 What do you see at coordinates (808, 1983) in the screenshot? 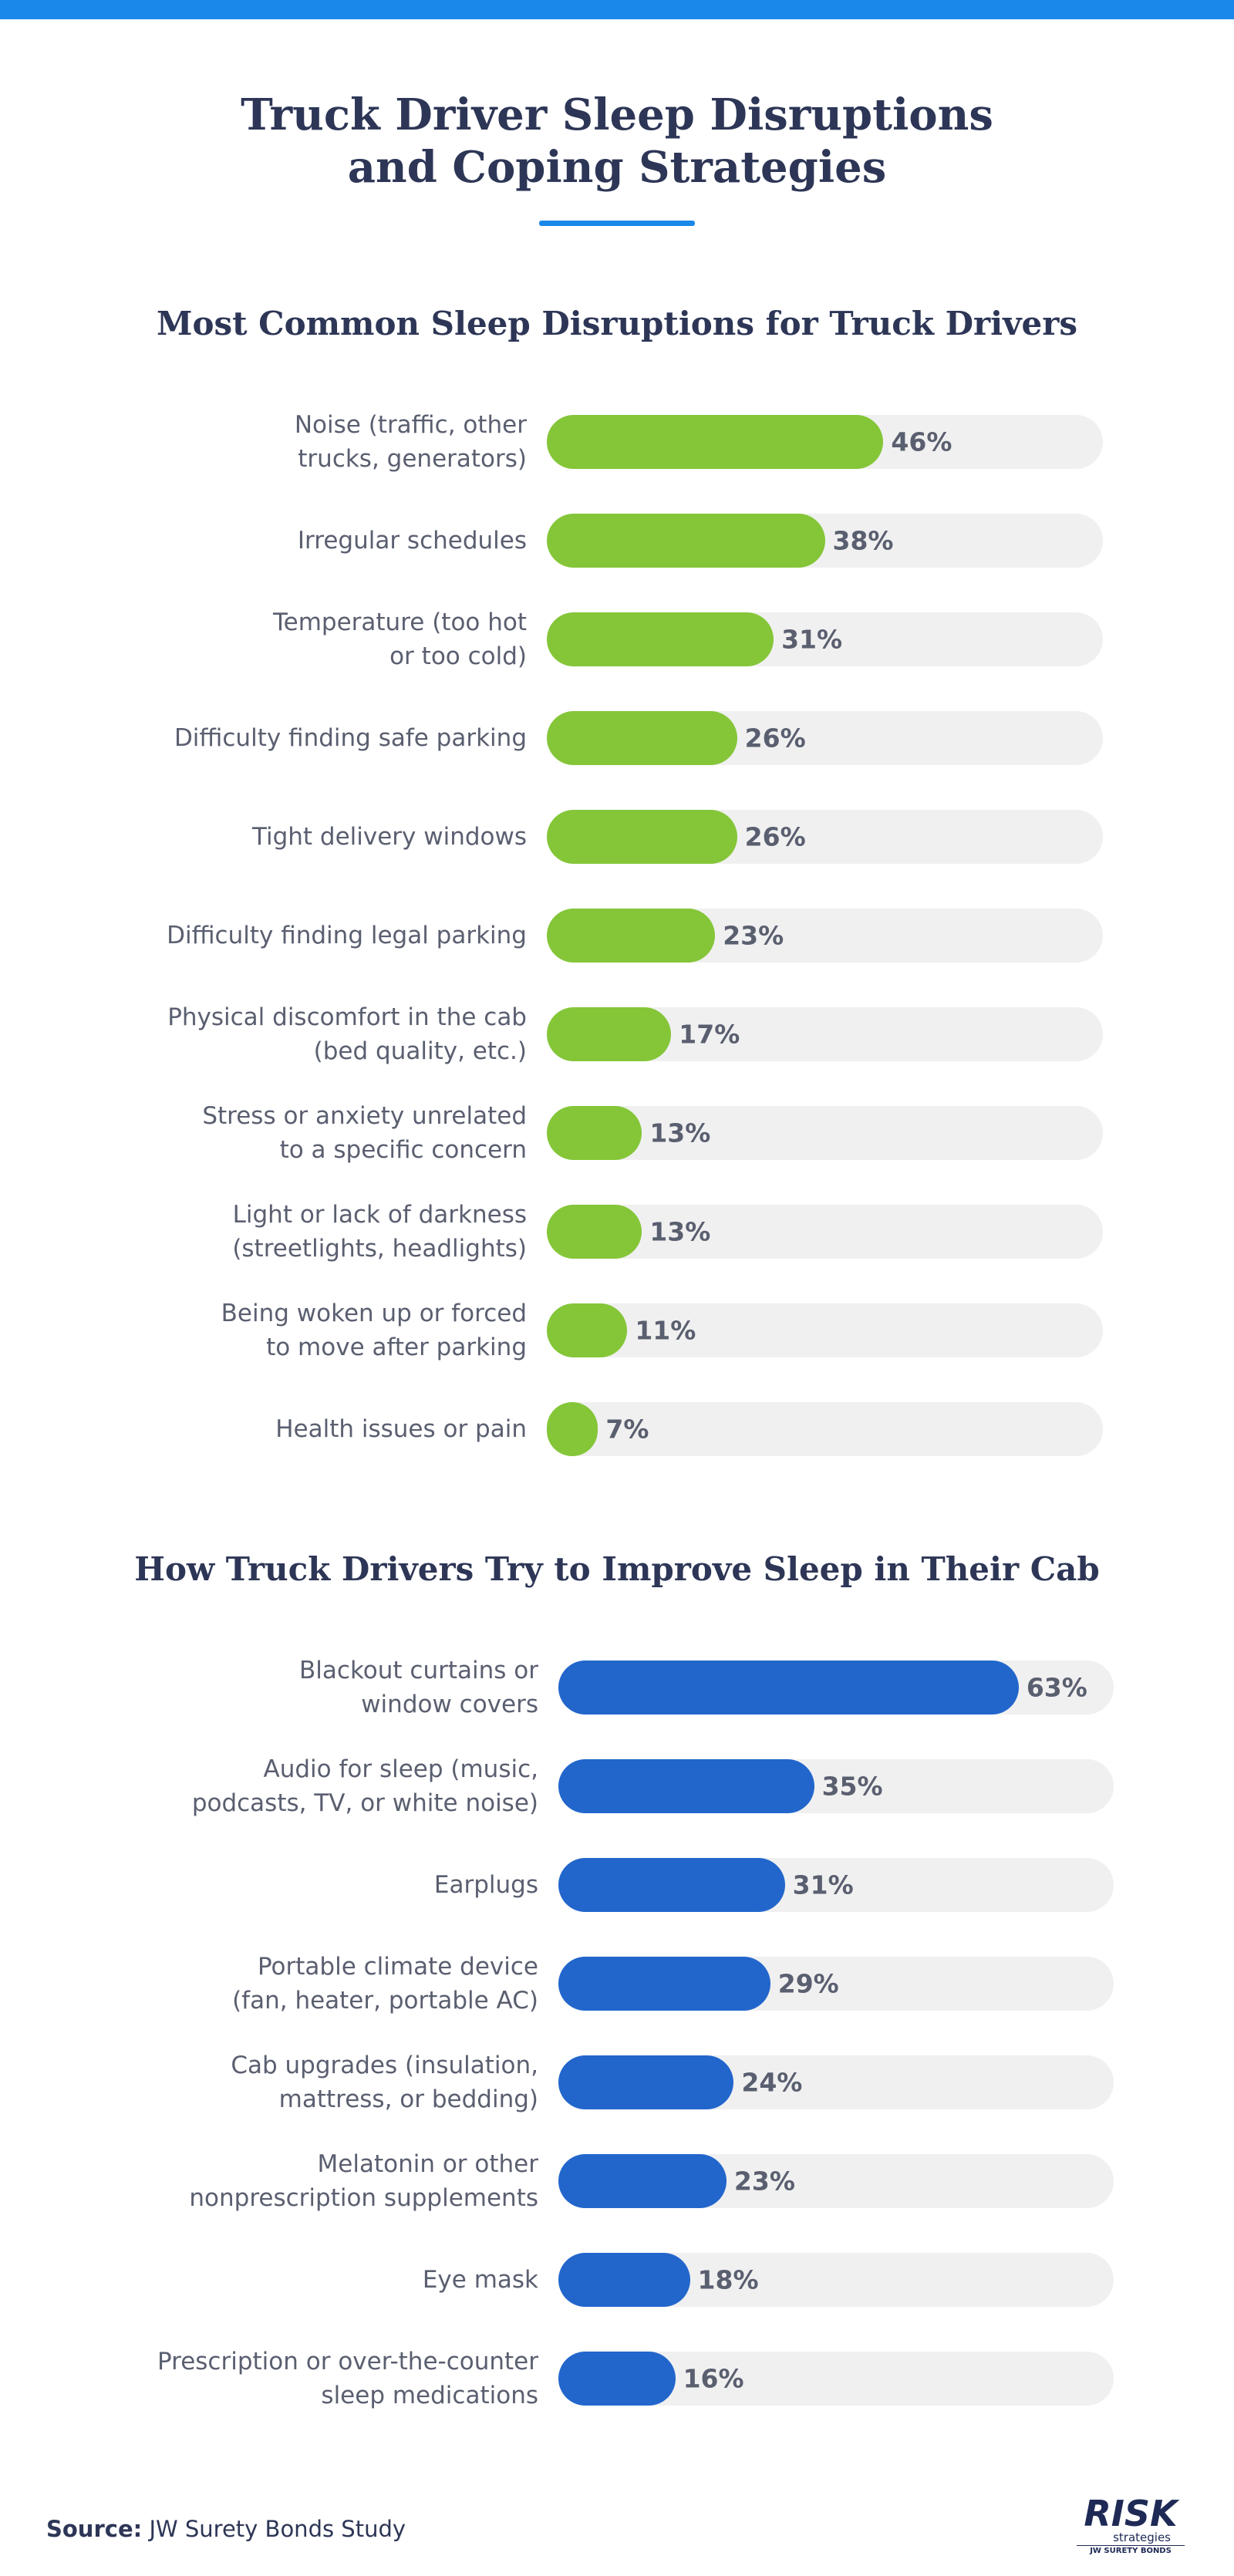
I see `value-label: 29%` at bounding box center [808, 1983].